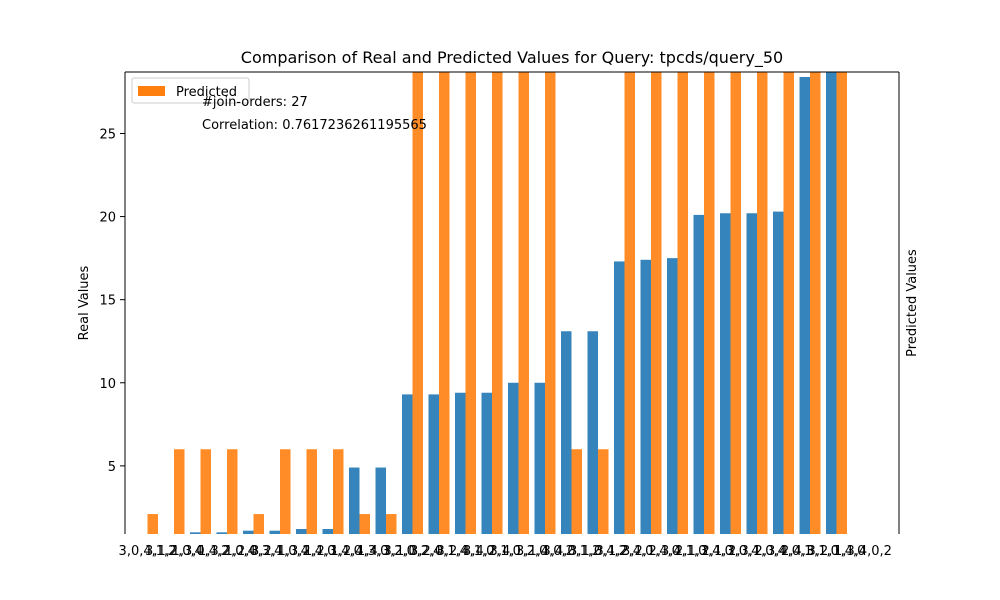 Image resolution: width=1000 pixels, height=600 pixels. I want to click on x-tick-label-16: 3,4,0,1,2, so click(572, 551).